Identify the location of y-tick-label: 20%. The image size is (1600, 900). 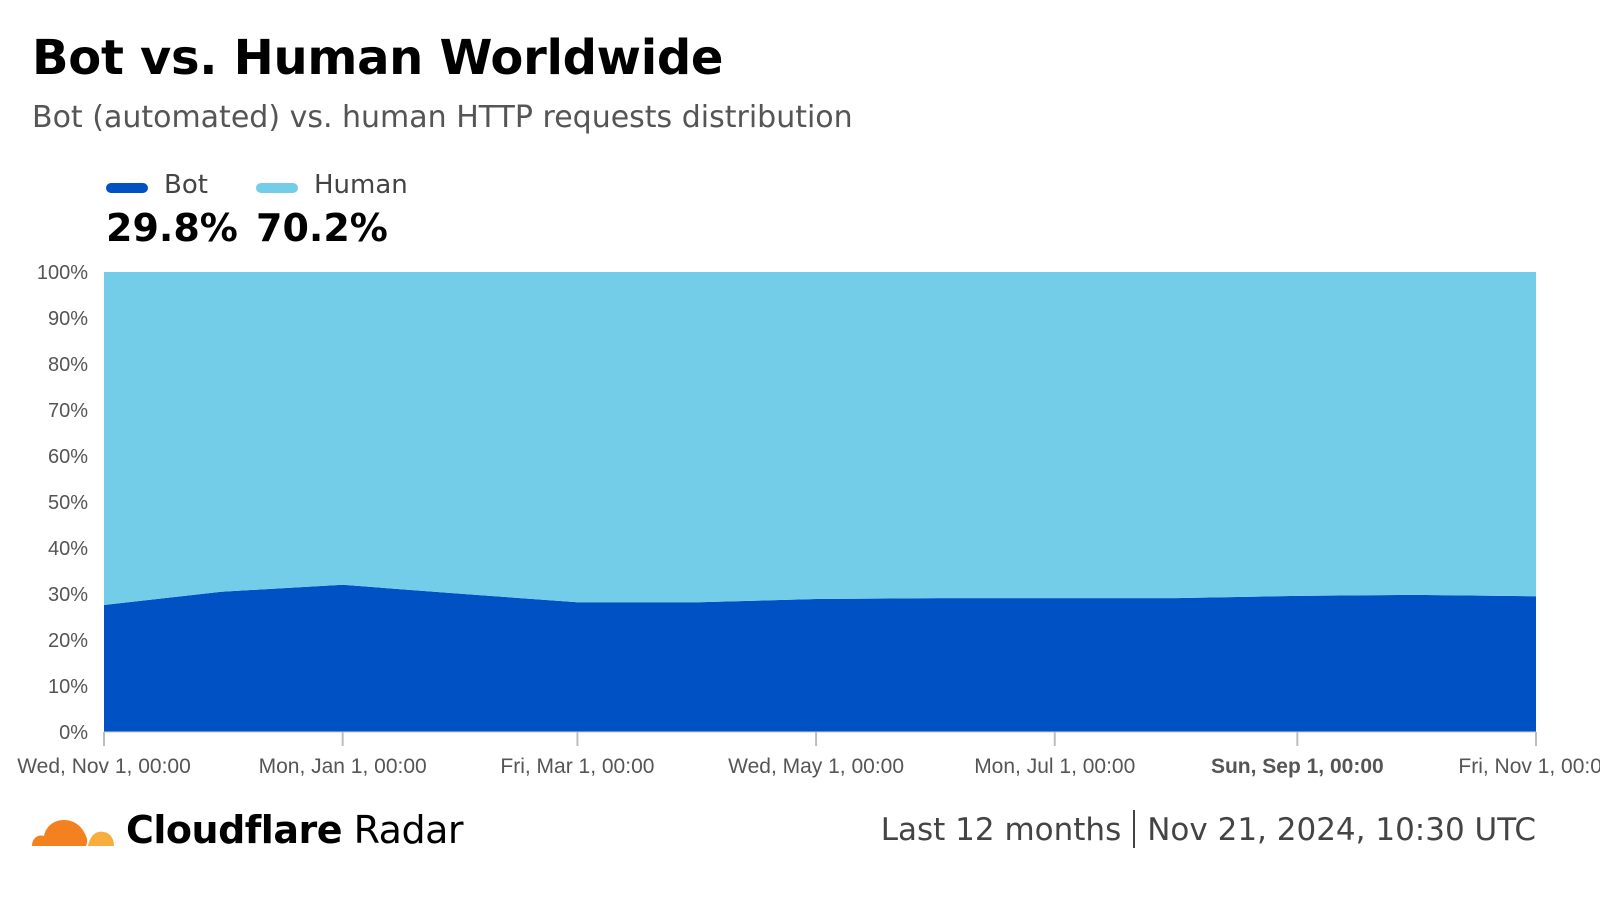
(68, 641).